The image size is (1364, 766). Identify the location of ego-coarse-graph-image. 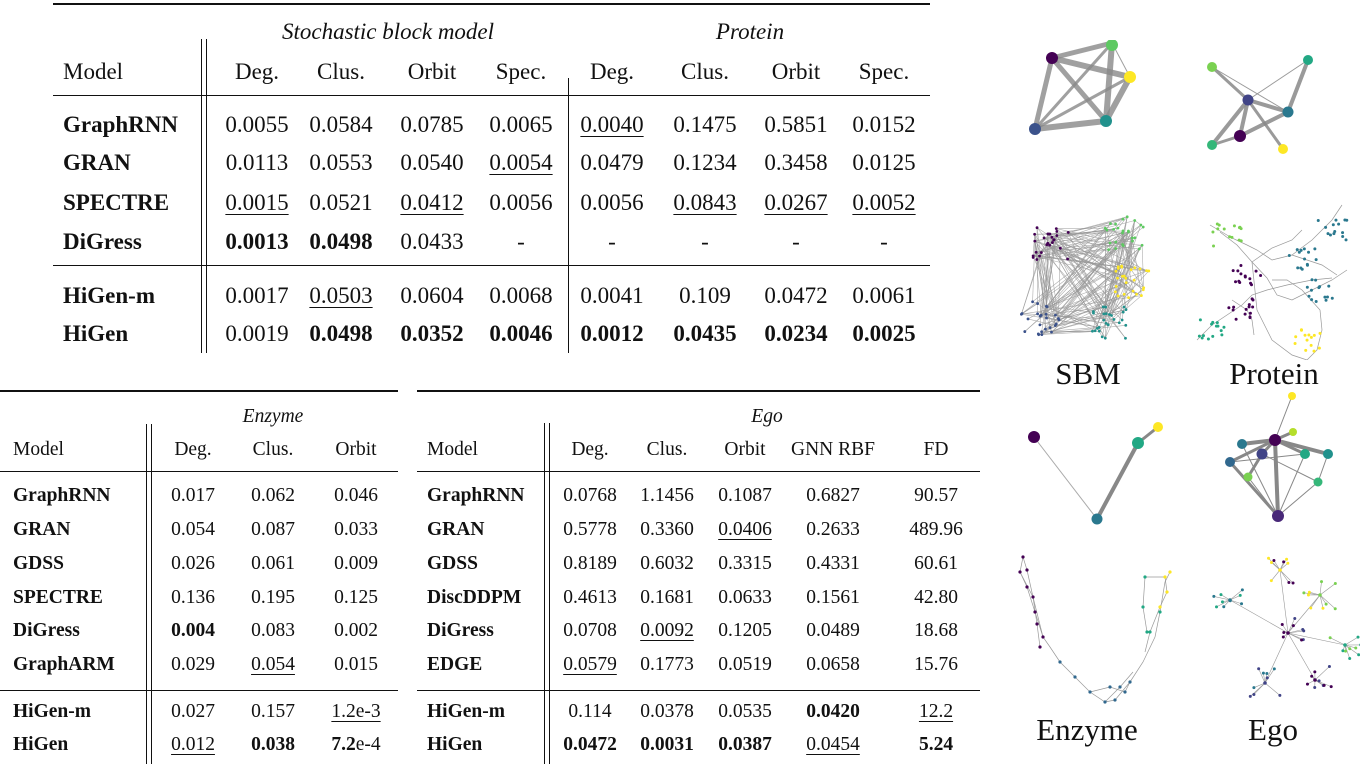
(1279, 457).